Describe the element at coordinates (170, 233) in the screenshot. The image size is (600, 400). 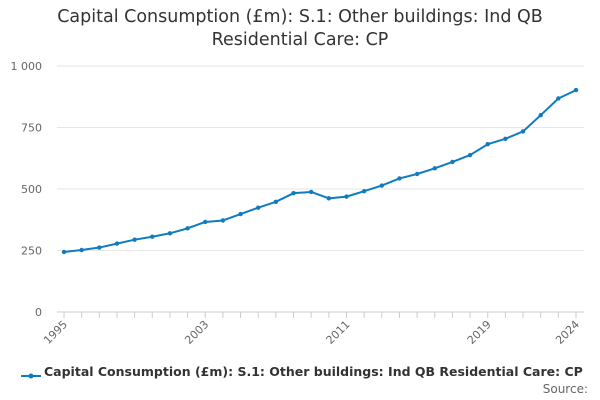
I see `data-point-2001` at that location.